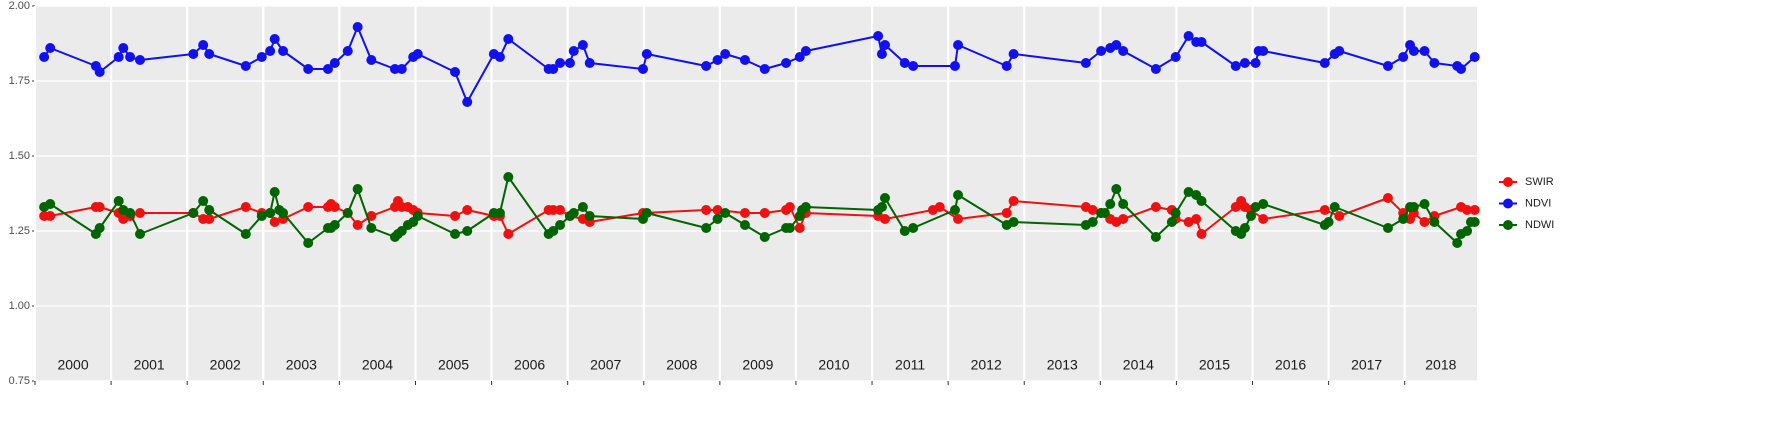 The height and width of the screenshot is (447, 1773). I want to click on year-label: 2016, so click(1290, 365).